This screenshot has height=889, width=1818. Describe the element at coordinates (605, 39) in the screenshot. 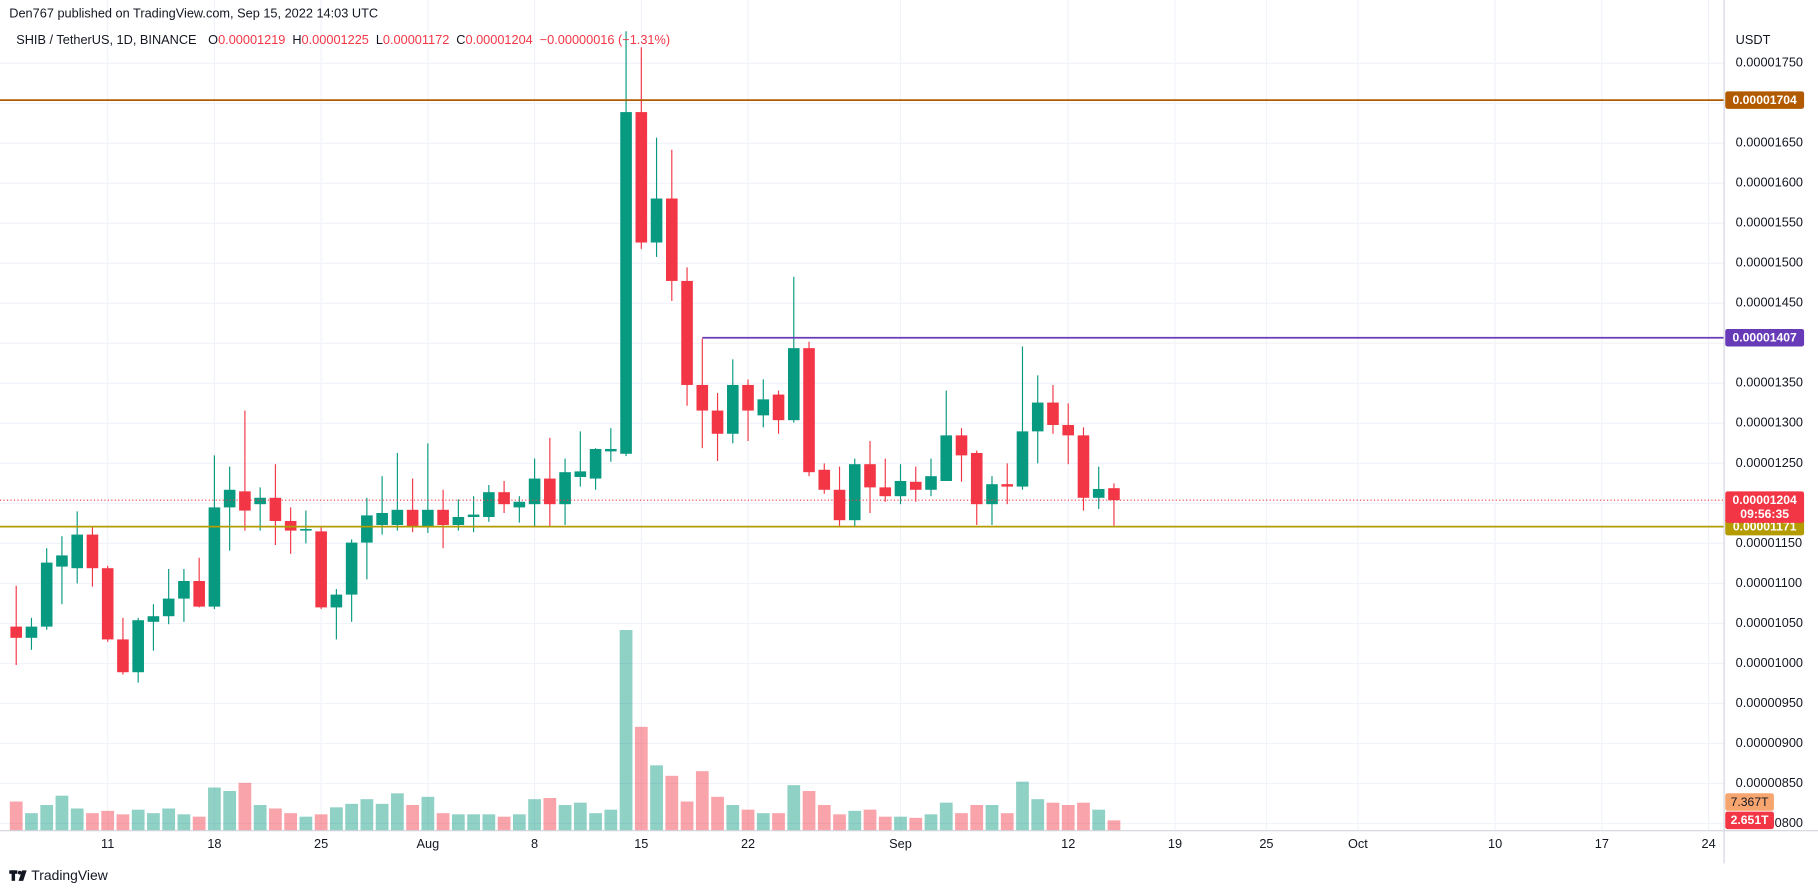

I see `legend-change: −0.00000016 (−1.31%)` at that location.